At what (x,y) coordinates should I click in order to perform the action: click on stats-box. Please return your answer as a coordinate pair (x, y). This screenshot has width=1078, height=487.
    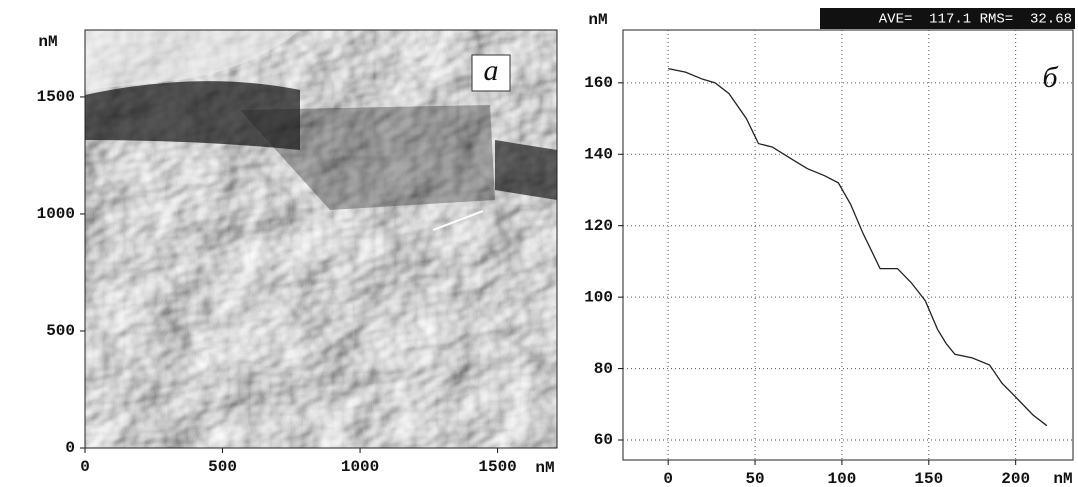
    Looking at the image, I should click on (947, 18).